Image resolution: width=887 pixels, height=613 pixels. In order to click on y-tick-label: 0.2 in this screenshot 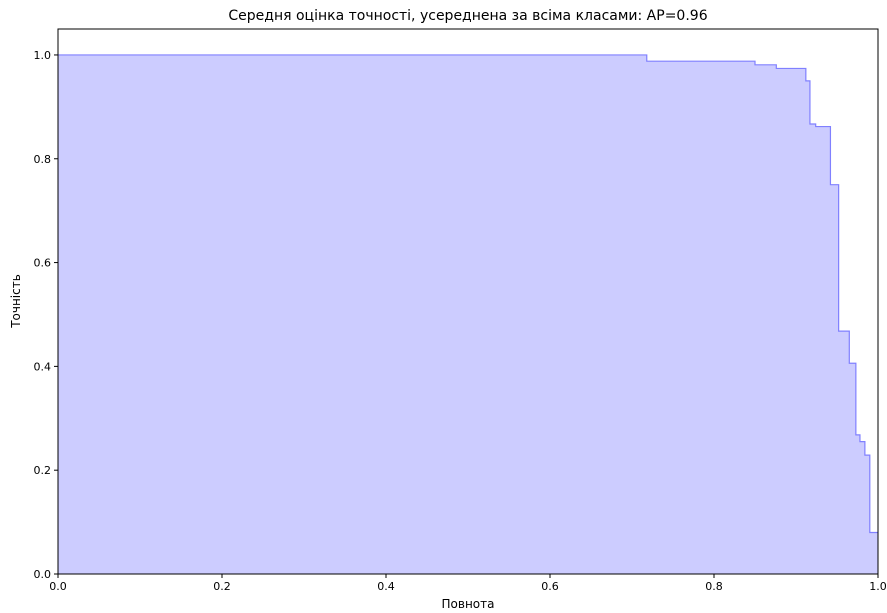, I will do `click(43, 470)`.